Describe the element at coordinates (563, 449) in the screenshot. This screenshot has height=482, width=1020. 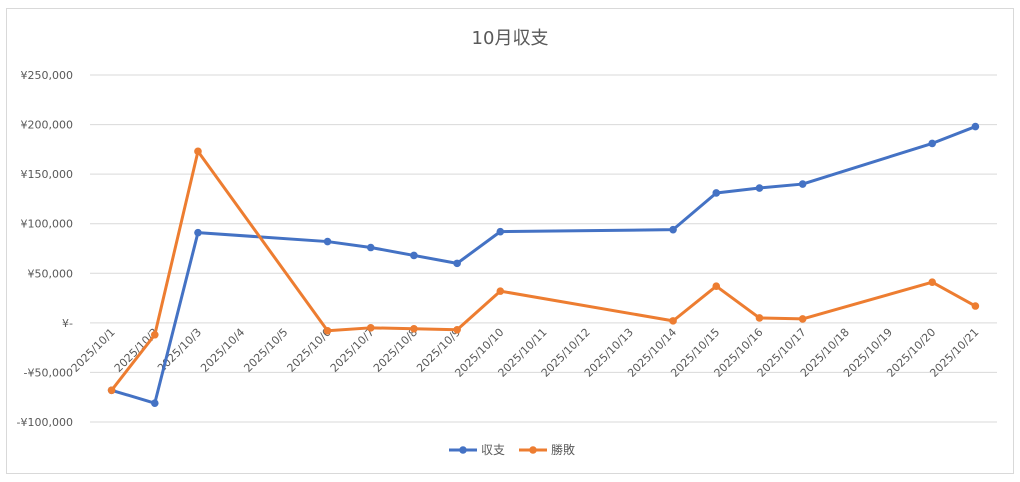
I see `legend-label: 勝敗` at that location.